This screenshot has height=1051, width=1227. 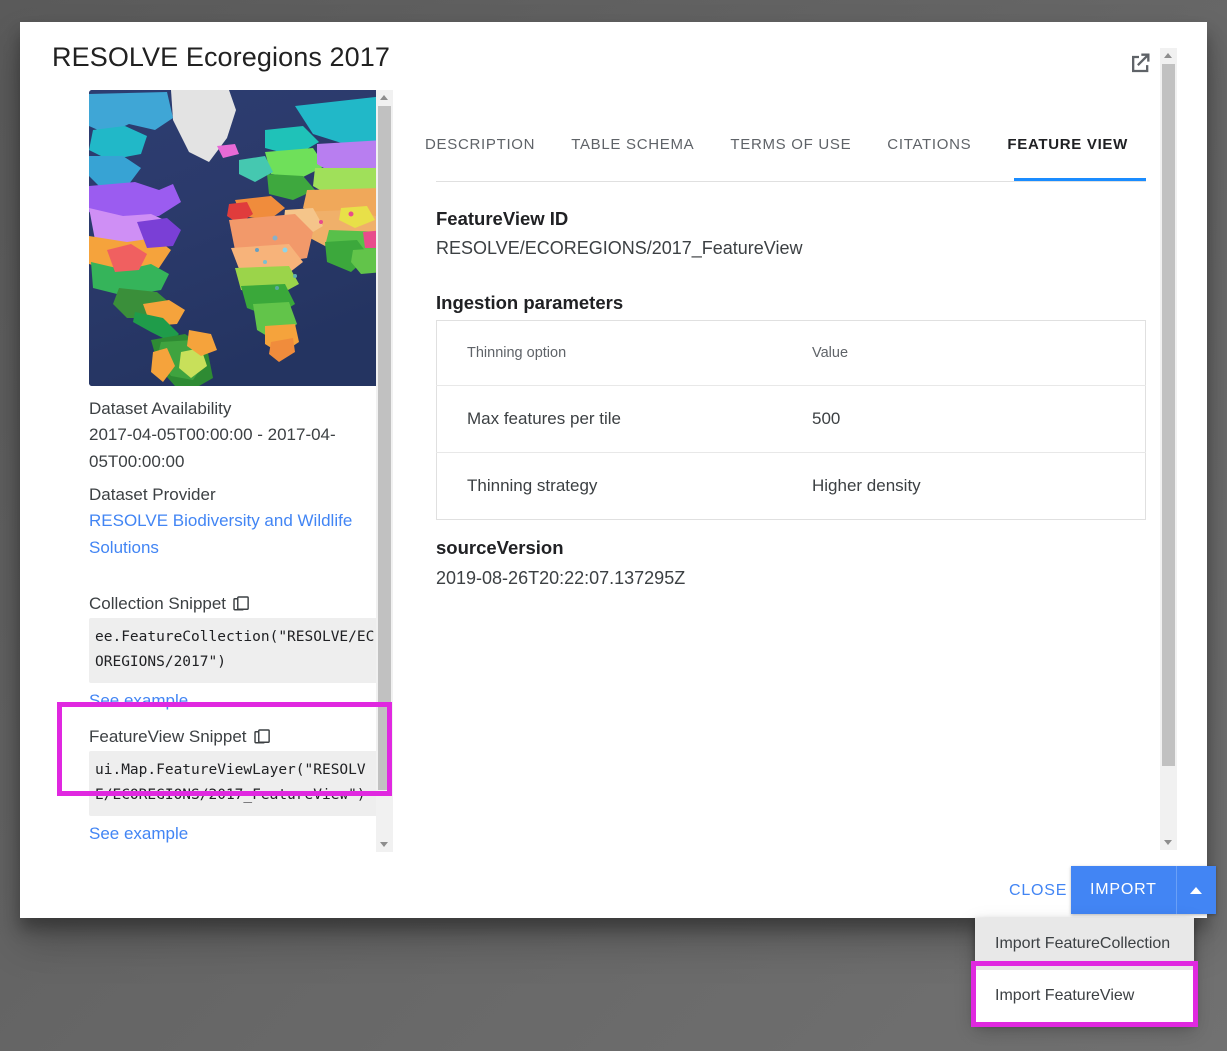 I want to click on tab-citations: CITATIONS, so click(x=929, y=144).